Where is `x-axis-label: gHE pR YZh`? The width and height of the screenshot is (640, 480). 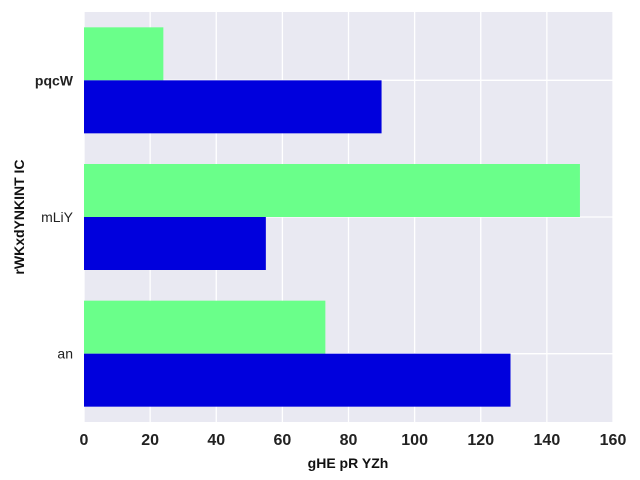
x-axis-label: gHE pR YZh is located at coordinates (348, 463).